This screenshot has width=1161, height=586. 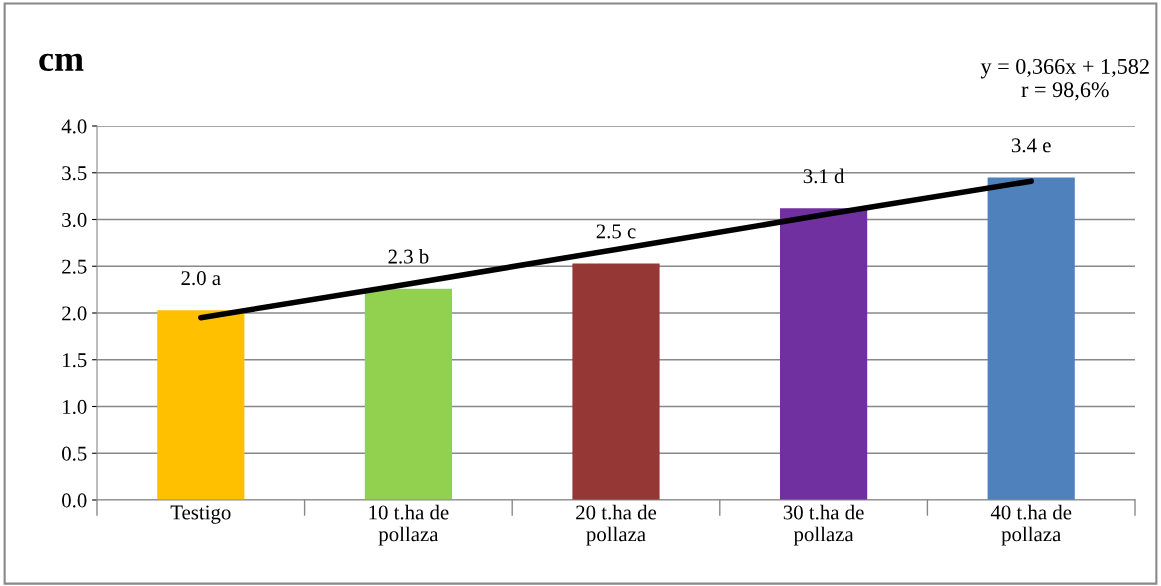 What do you see at coordinates (200, 514) in the screenshot?
I see `x-tick-label: Testigo` at bounding box center [200, 514].